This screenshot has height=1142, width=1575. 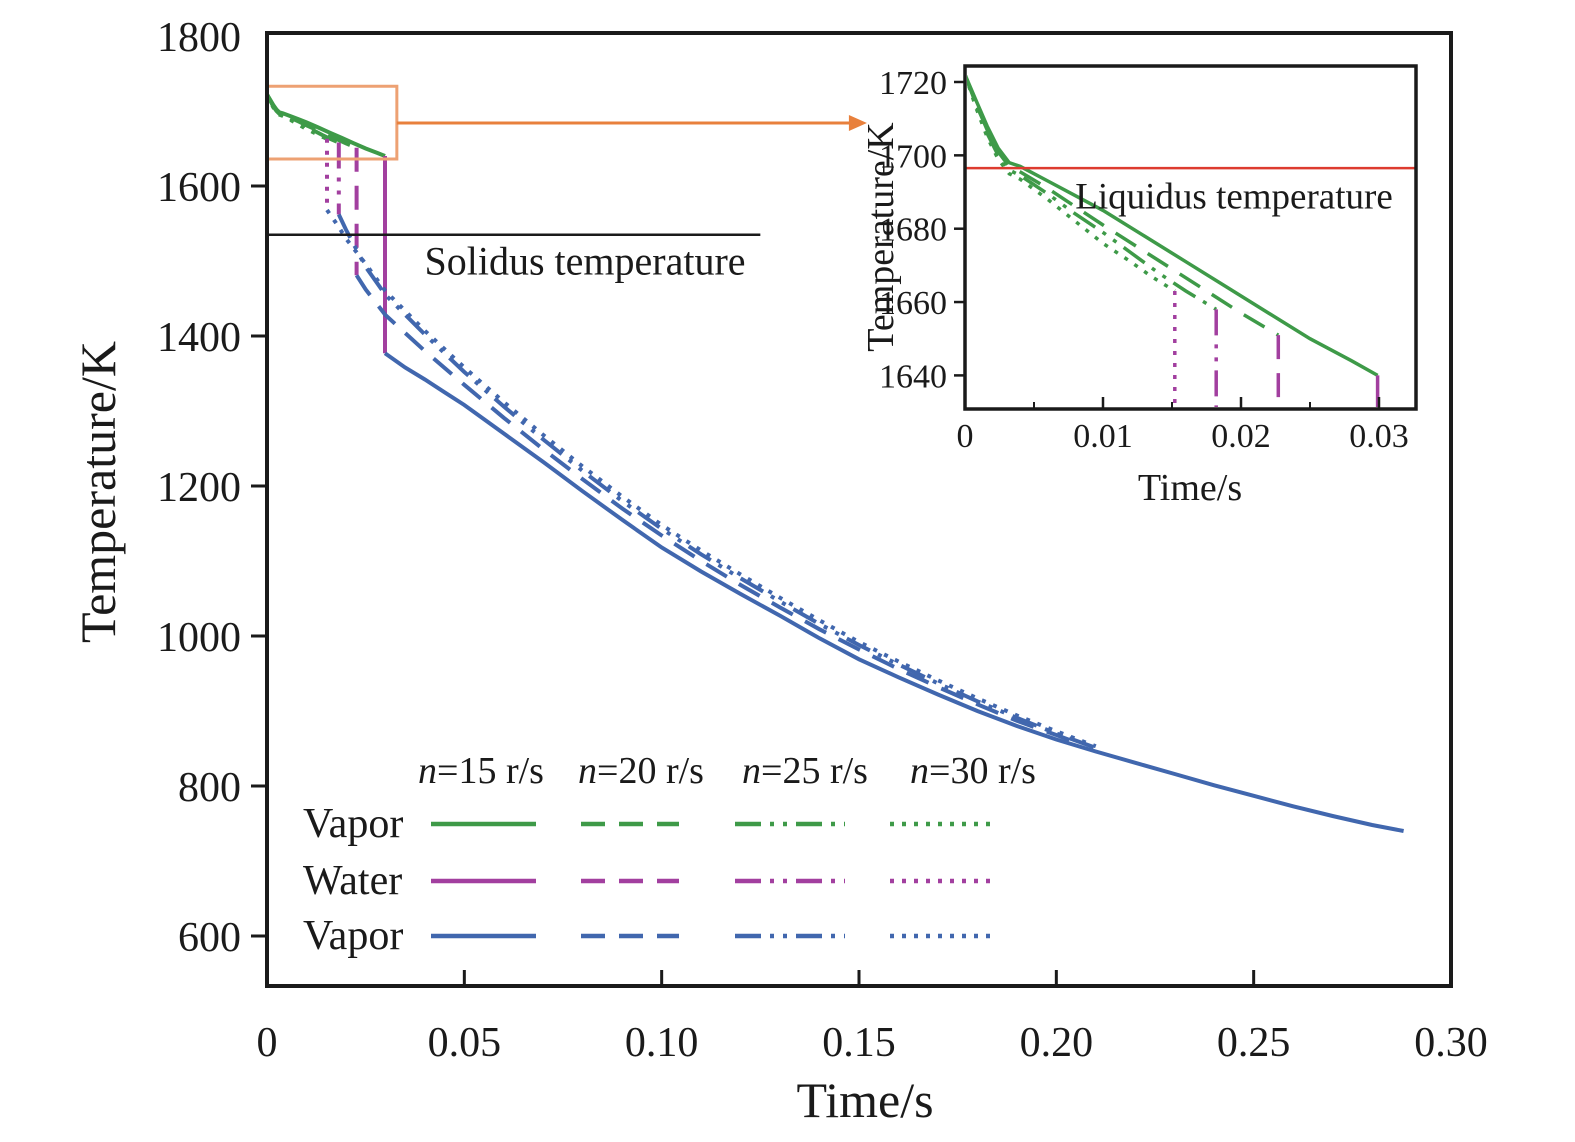 I want to click on main-y-tick-label: 1000, so click(x=199, y=638).